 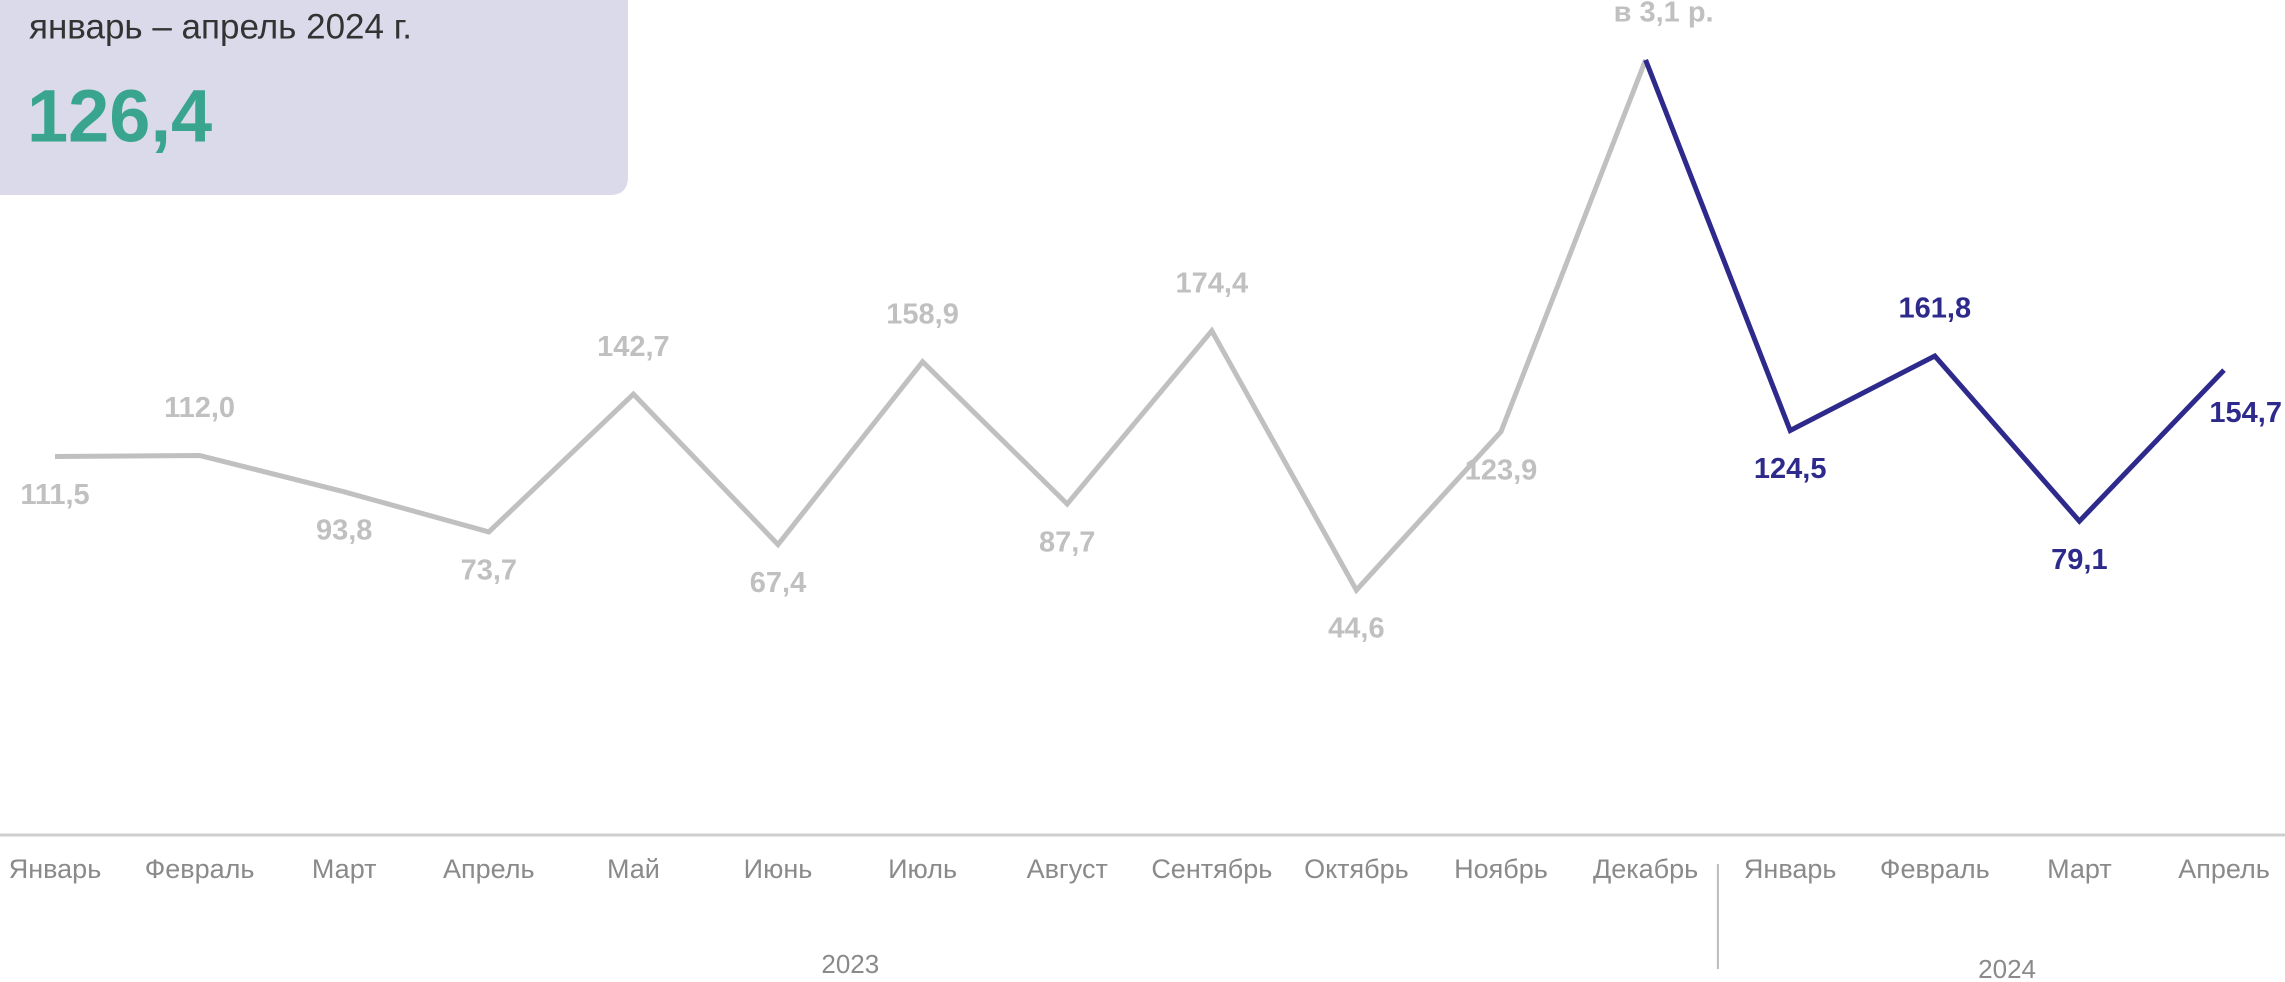 What do you see at coordinates (220, 26) in the screenshot?
I see `summary-label: январь – апрель 2024 г.` at bounding box center [220, 26].